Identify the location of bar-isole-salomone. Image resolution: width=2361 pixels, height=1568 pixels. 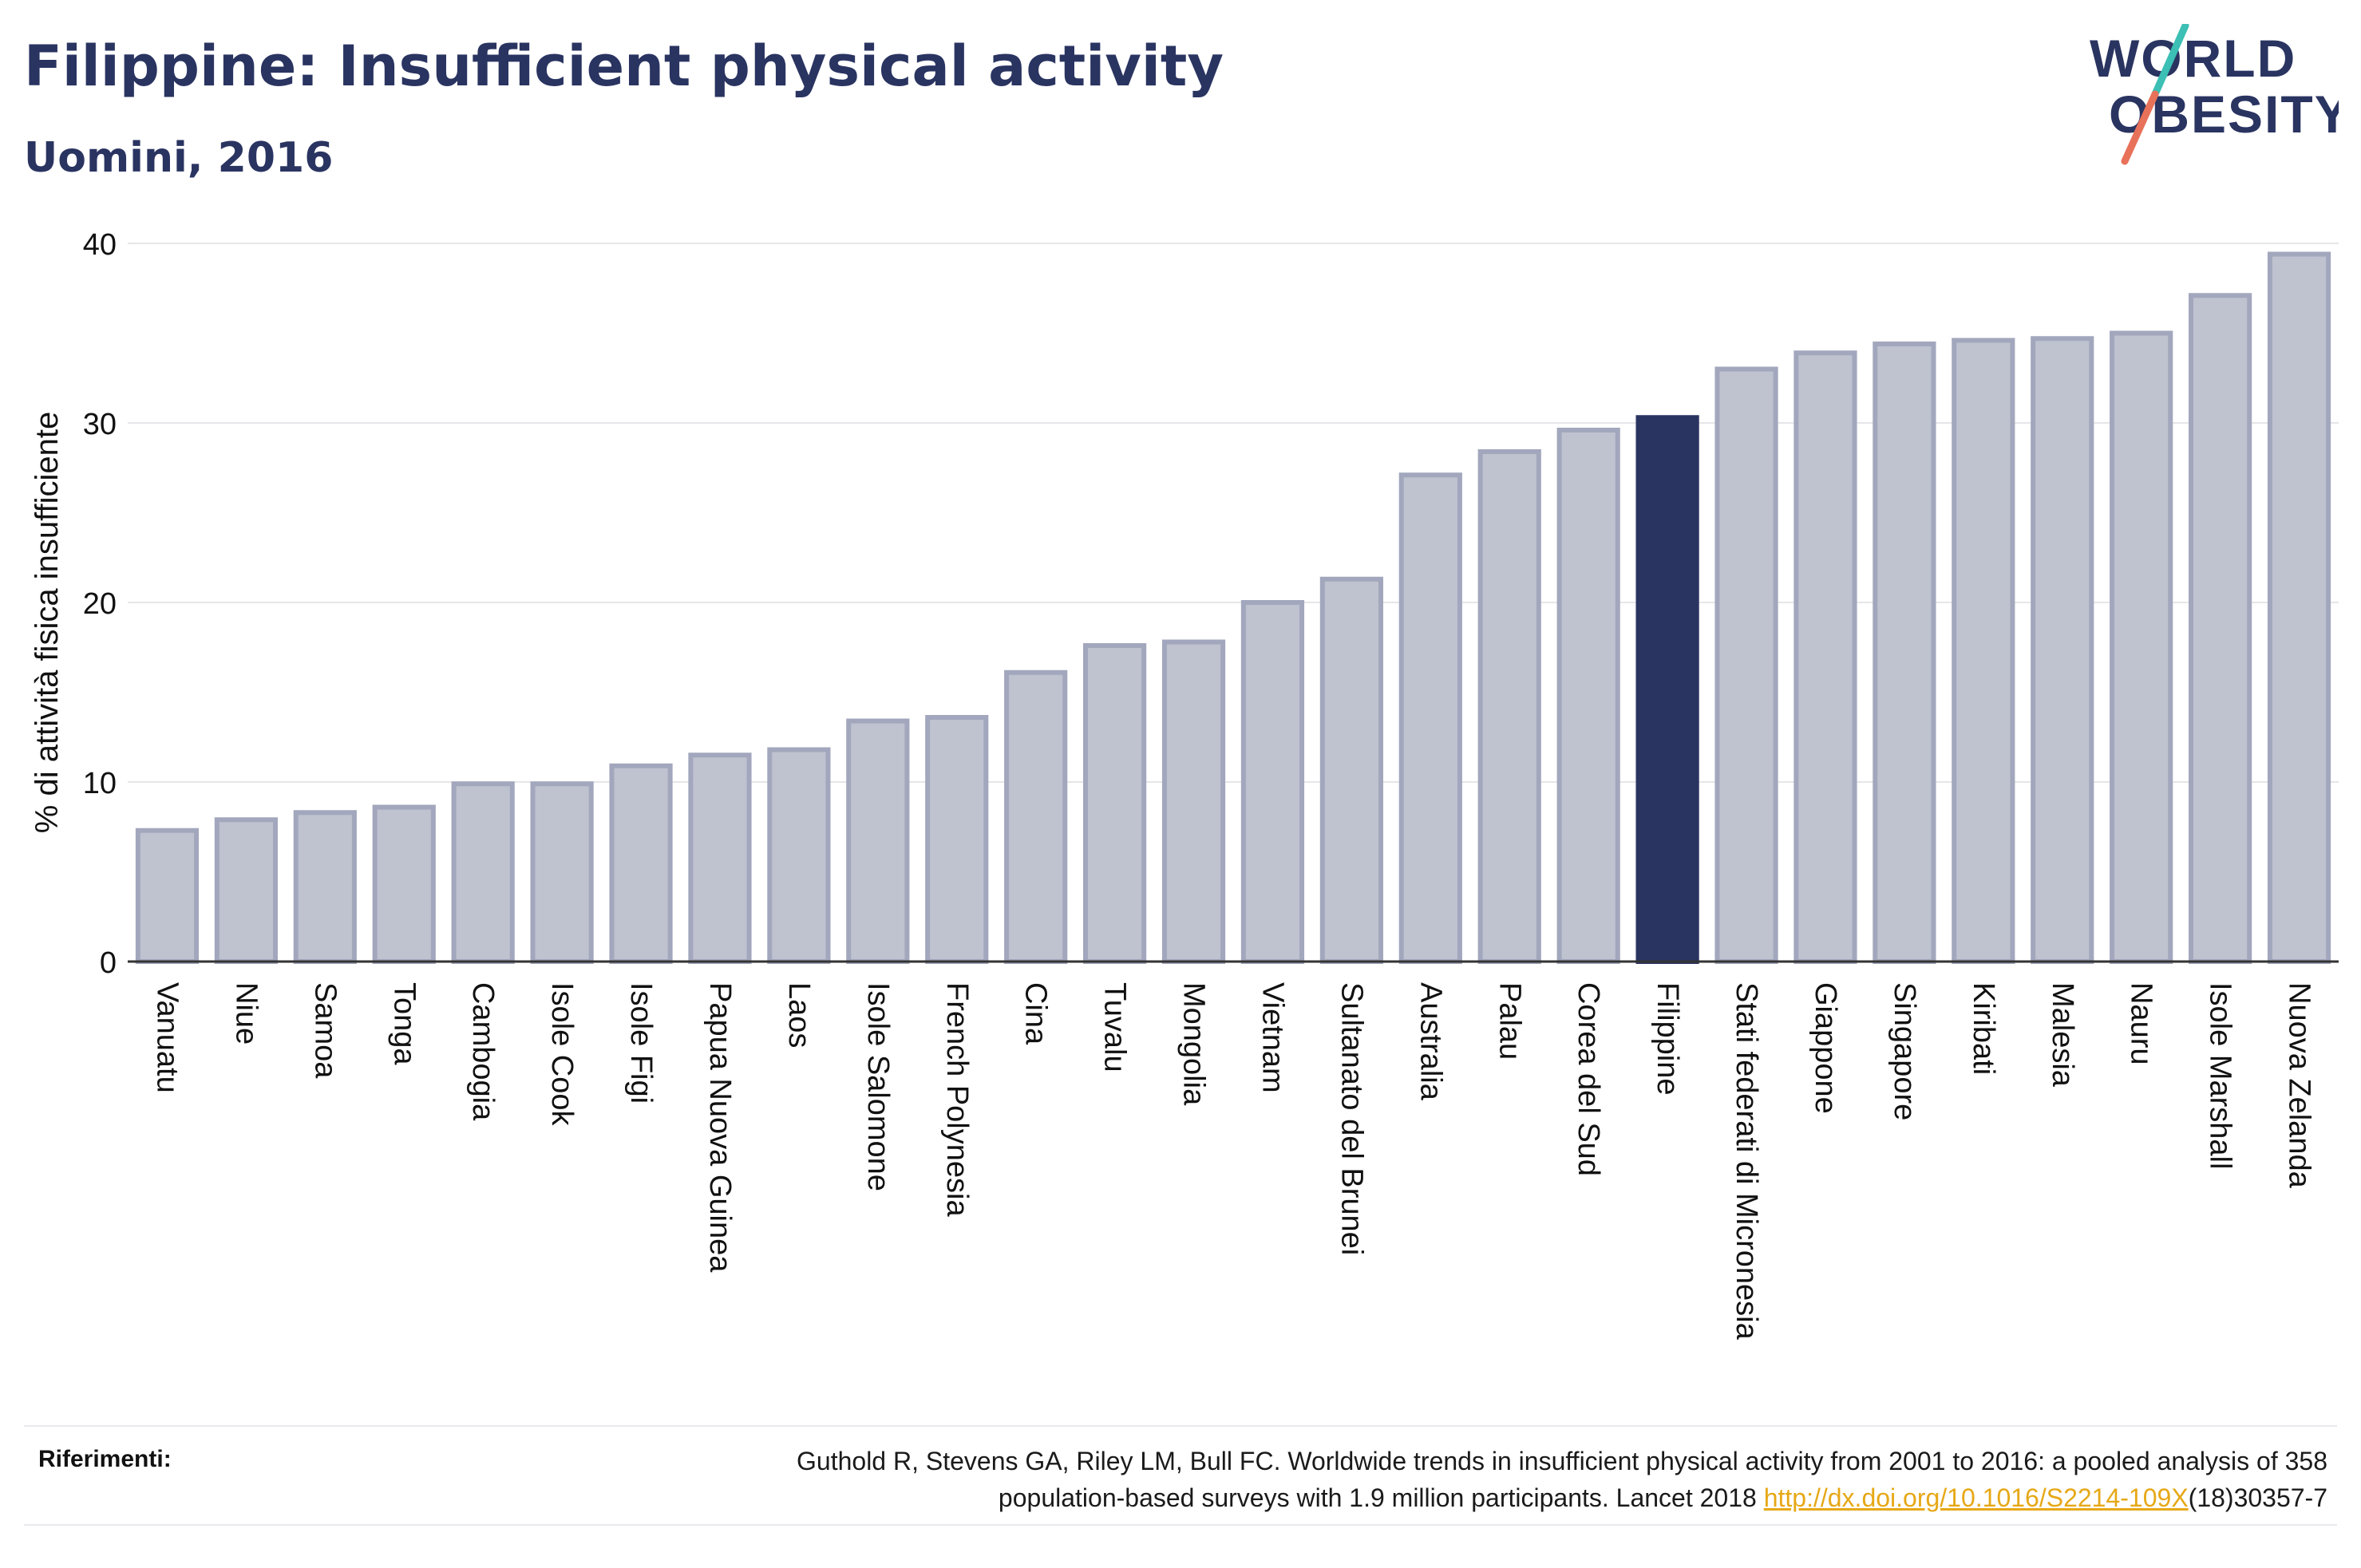
(878, 841).